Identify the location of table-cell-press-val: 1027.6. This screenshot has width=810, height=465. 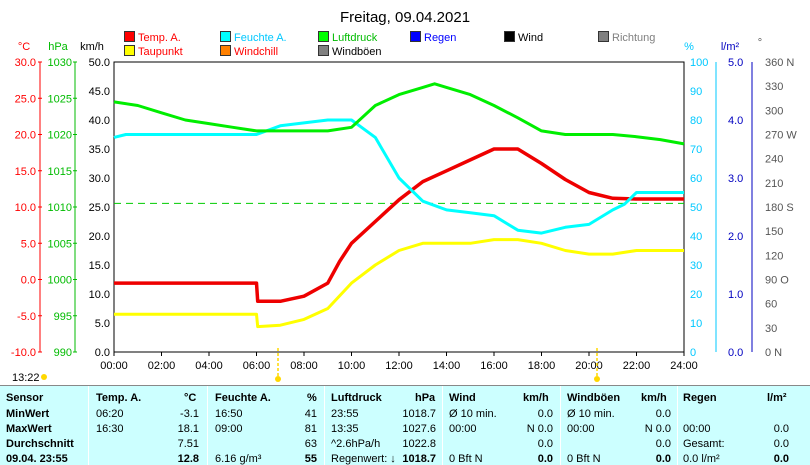
(419, 429).